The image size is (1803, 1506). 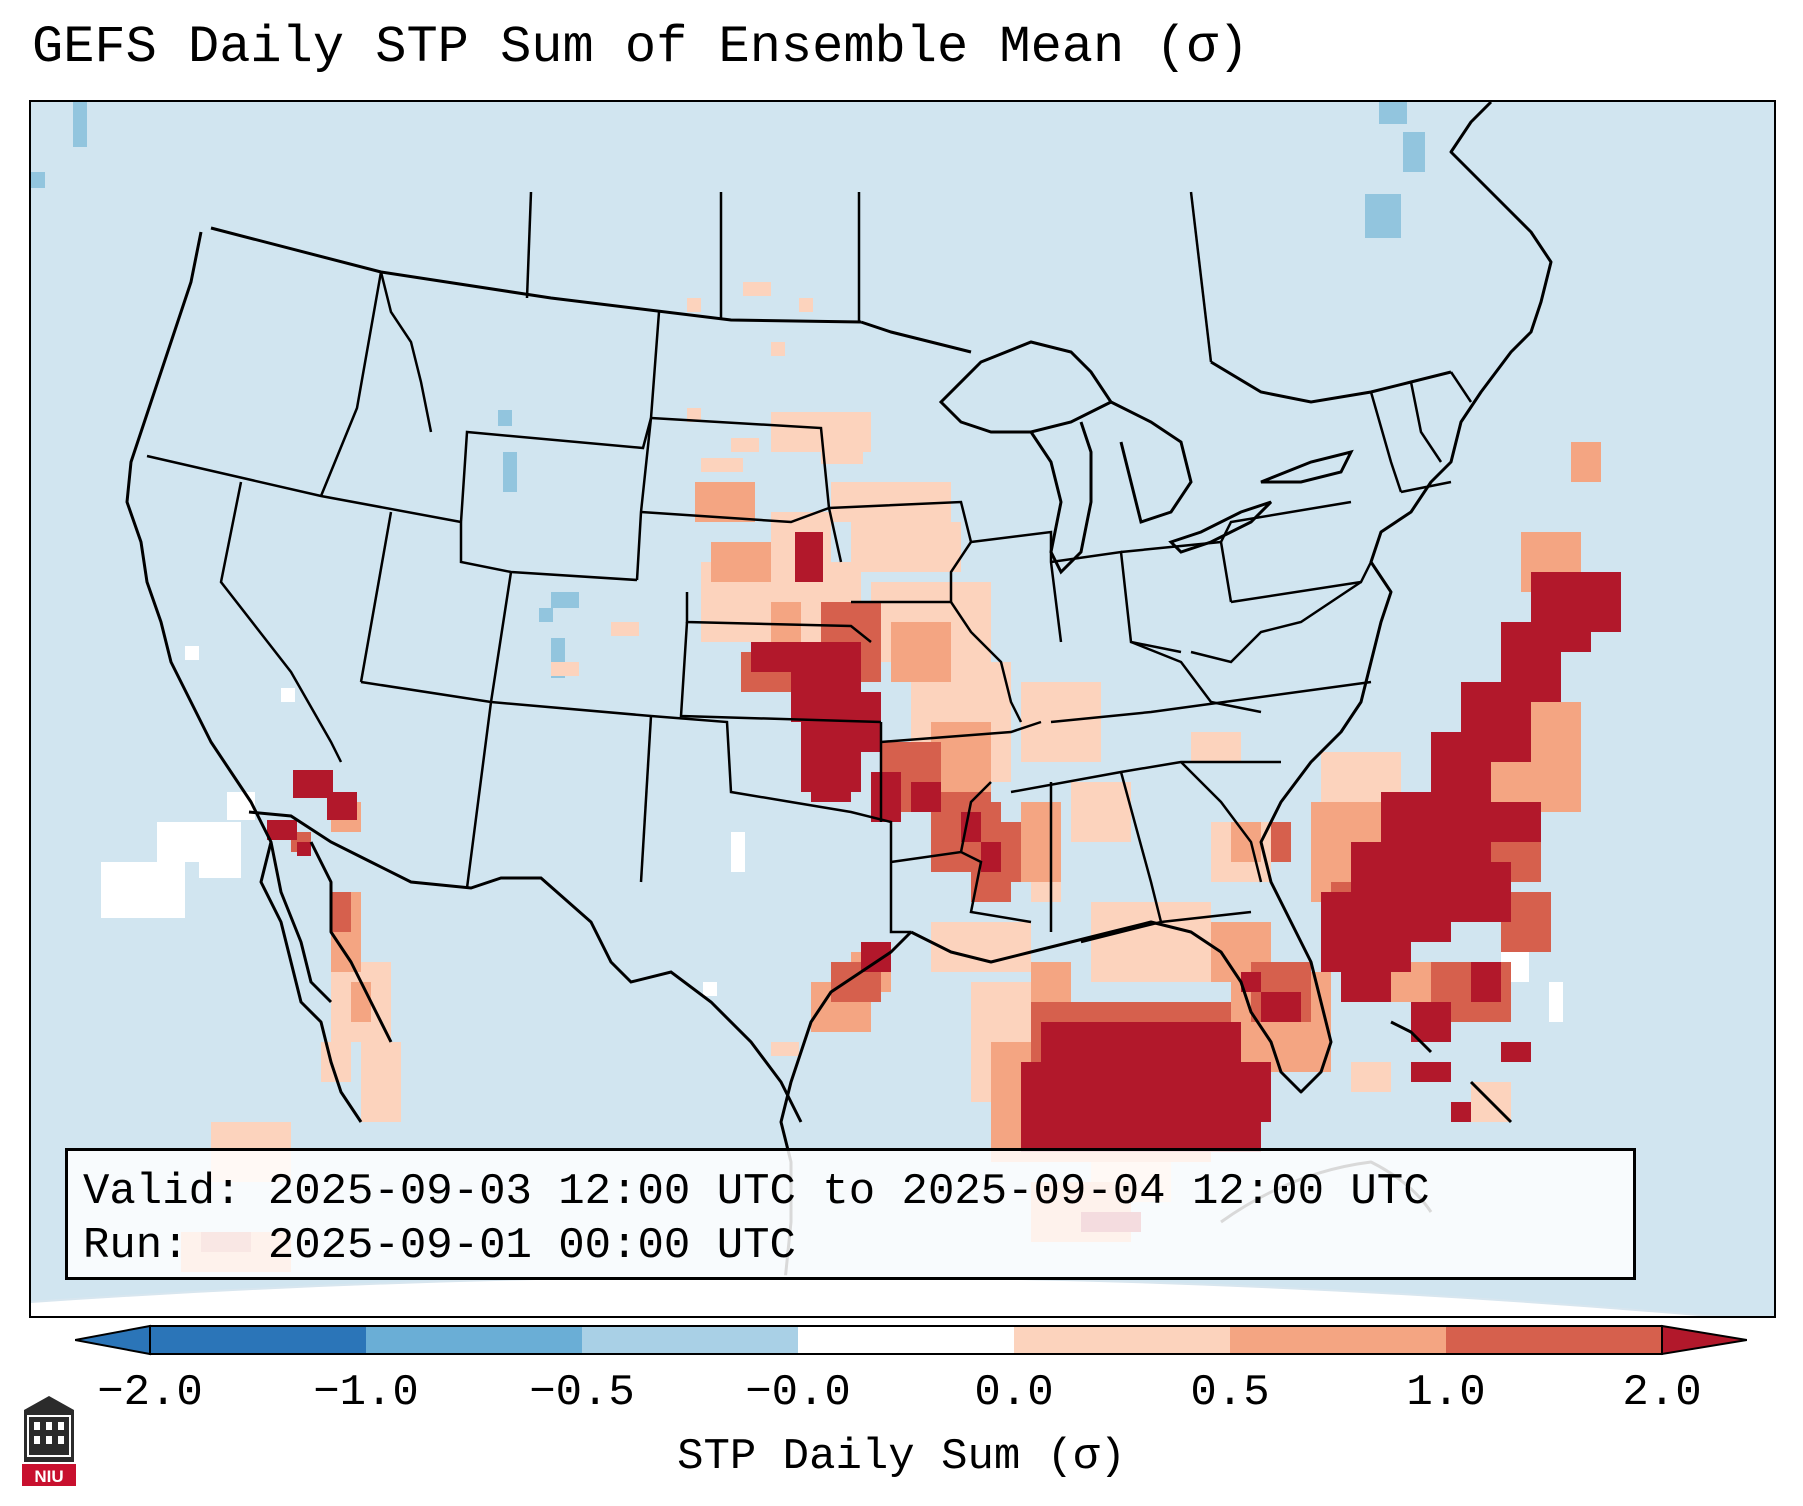 What do you see at coordinates (366, 1393) in the screenshot?
I see `colorbar-tick-label: −1.0` at bounding box center [366, 1393].